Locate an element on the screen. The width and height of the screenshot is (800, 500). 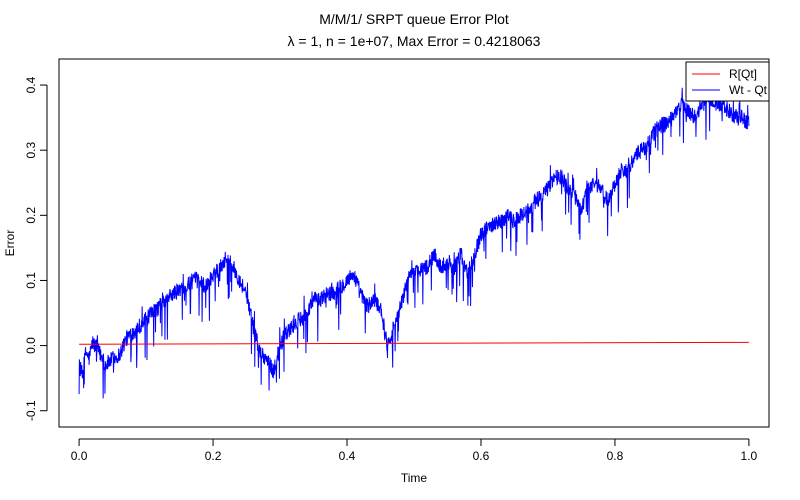
x-axis: 0.0 0.2 0.4 0.6 0.8 1.0 is located at coordinates (414, 450).